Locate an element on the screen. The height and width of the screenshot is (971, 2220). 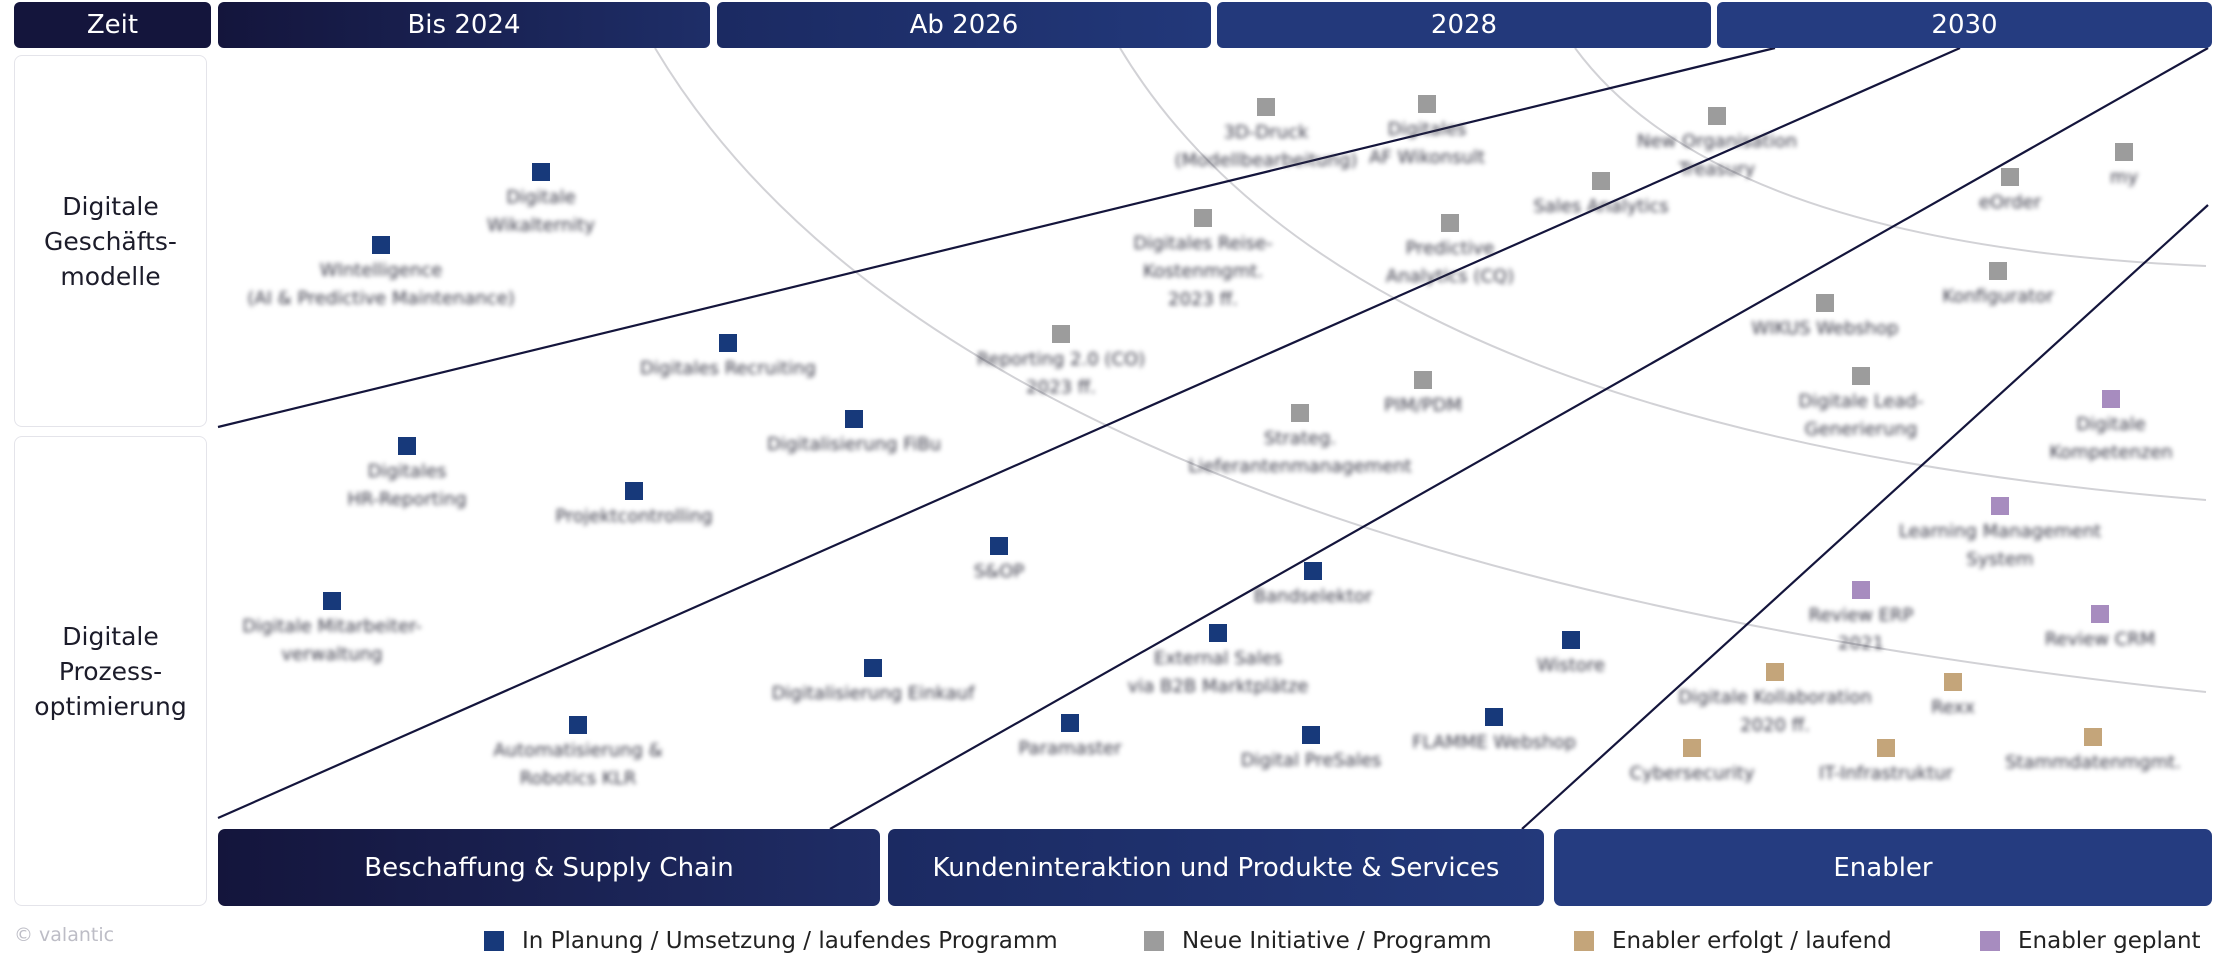
initiative-label: Digitale Kollaboration 2020 ff. is located at coordinates (1775, 711).